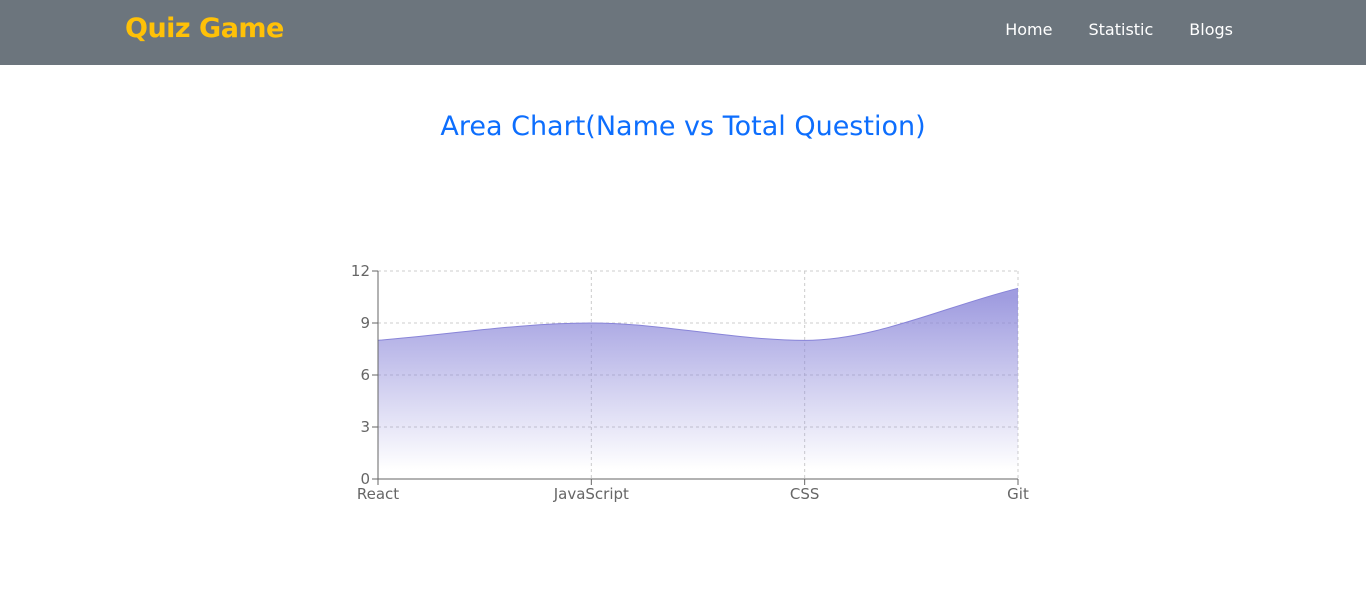 This screenshot has height=602, width=1366. Describe the element at coordinates (204, 28) in the screenshot. I see `brand-logo: Quiz Game` at that location.